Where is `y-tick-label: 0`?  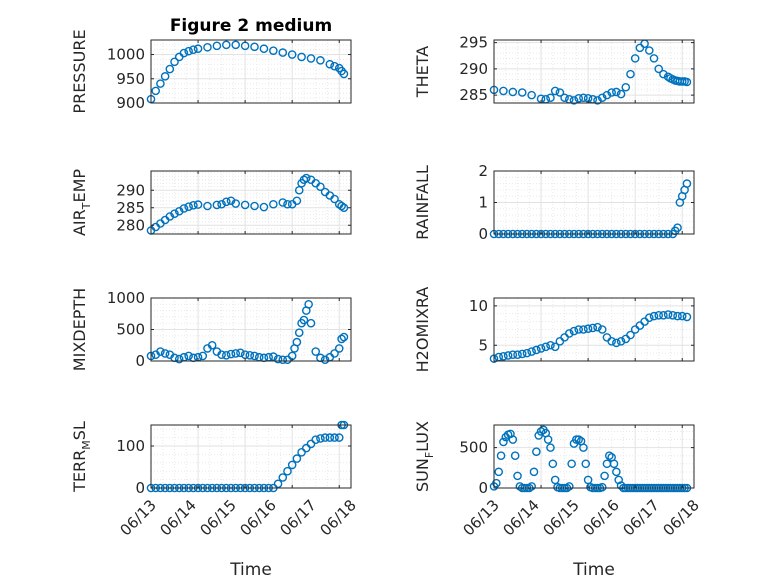
y-tick-label: 0 is located at coordinates (140, 488).